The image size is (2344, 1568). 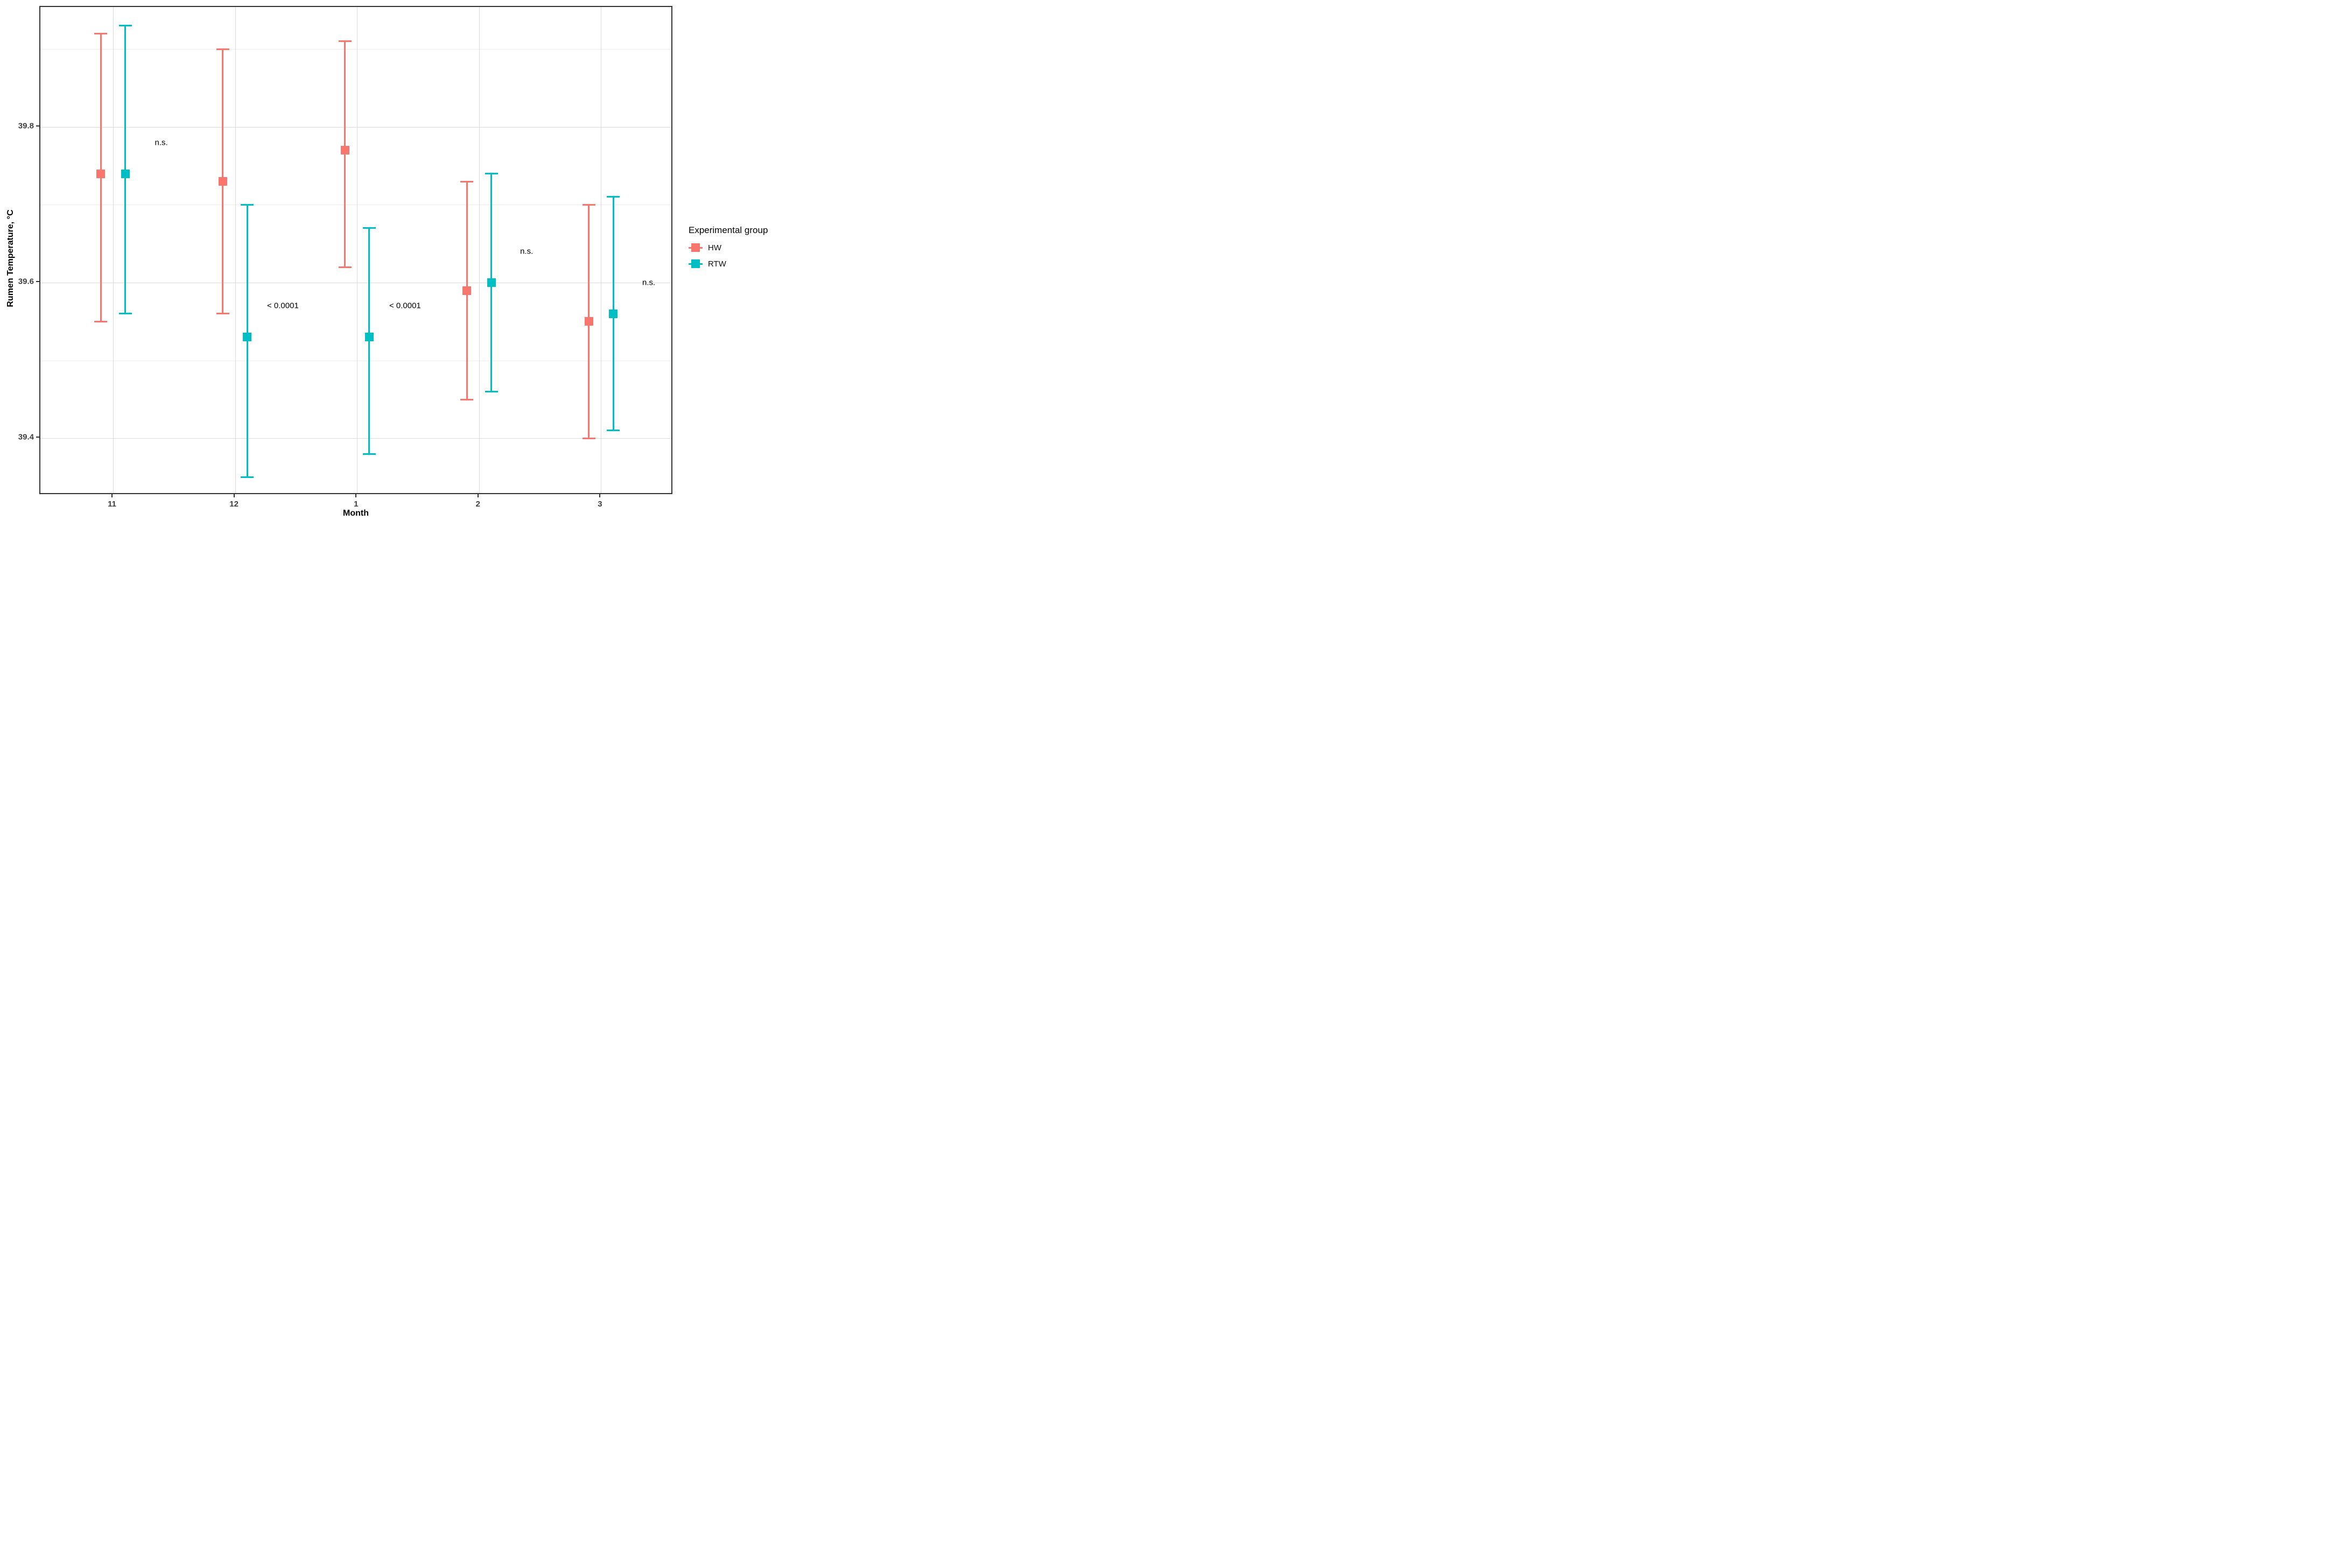 What do you see at coordinates (233, 504) in the screenshot?
I see `x-tick-label-12: 12` at bounding box center [233, 504].